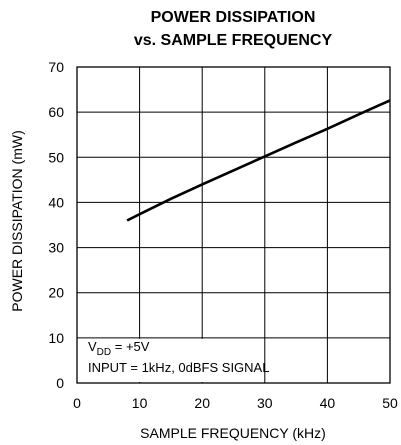 Image resolution: width=401 pixels, height=445 pixels. What do you see at coordinates (56, 67) in the screenshot?
I see `y-tick-label-70: 70` at bounding box center [56, 67].